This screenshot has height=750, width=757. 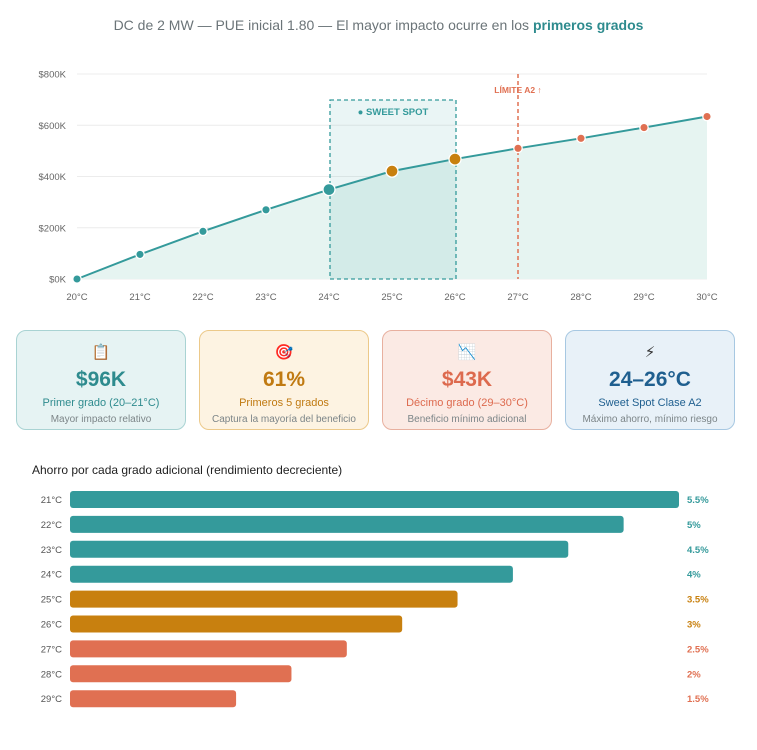 What do you see at coordinates (698, 699) in the screenshot?
I see `bar-value-label: 1.5%` at bounding box center [698, 699].